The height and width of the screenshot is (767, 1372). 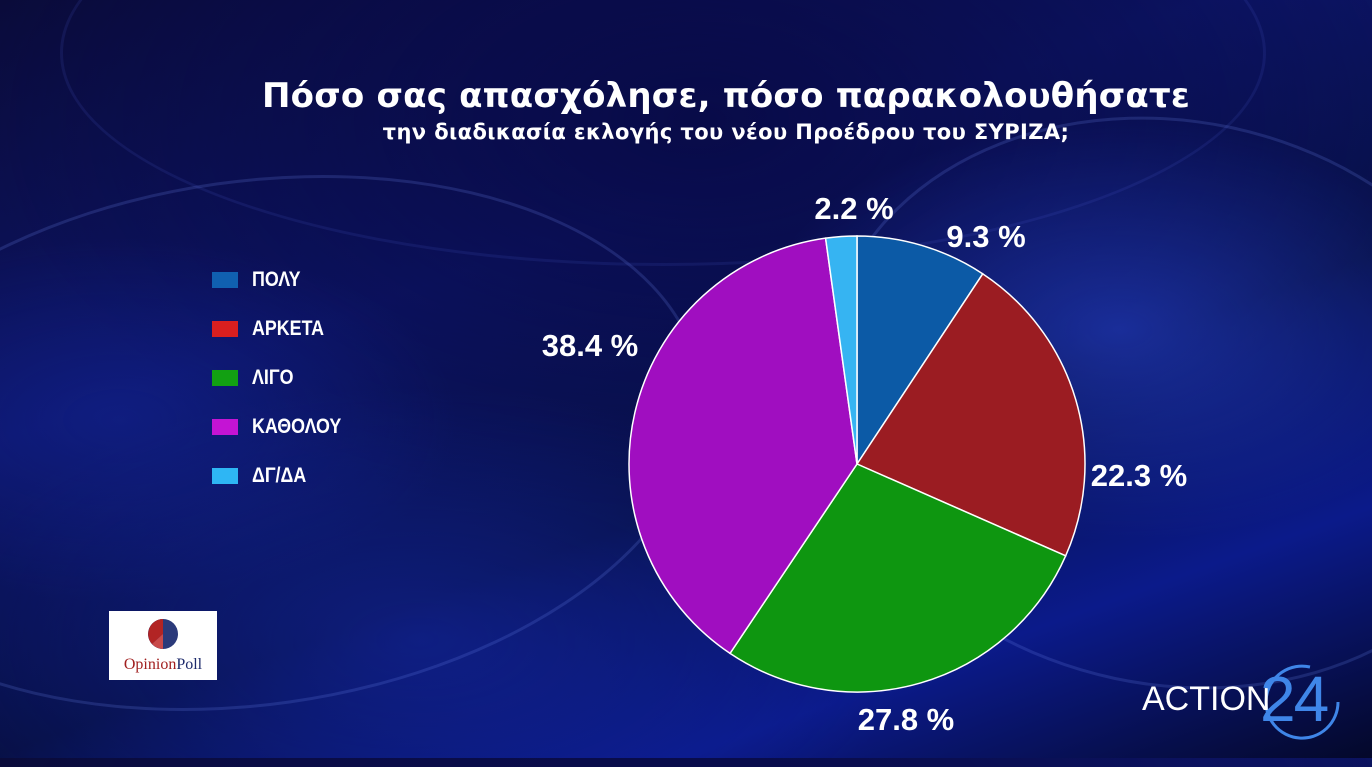 I want to click on opinionpoll-logo-icon, so click(x=163, y=634).